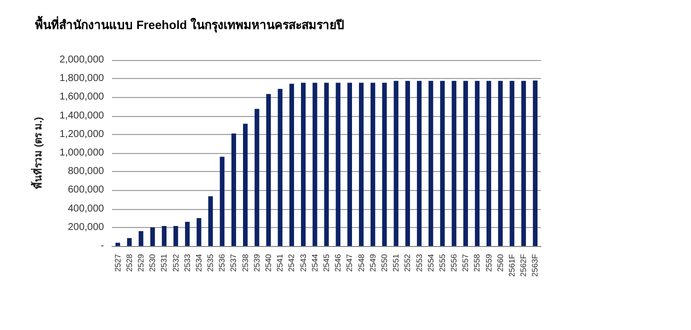 The height and width of the screenshot is (330, 691). Describe the element at coordinates (175, 262) in the screenshot. I see `x-tick-label: 2532` at that location.